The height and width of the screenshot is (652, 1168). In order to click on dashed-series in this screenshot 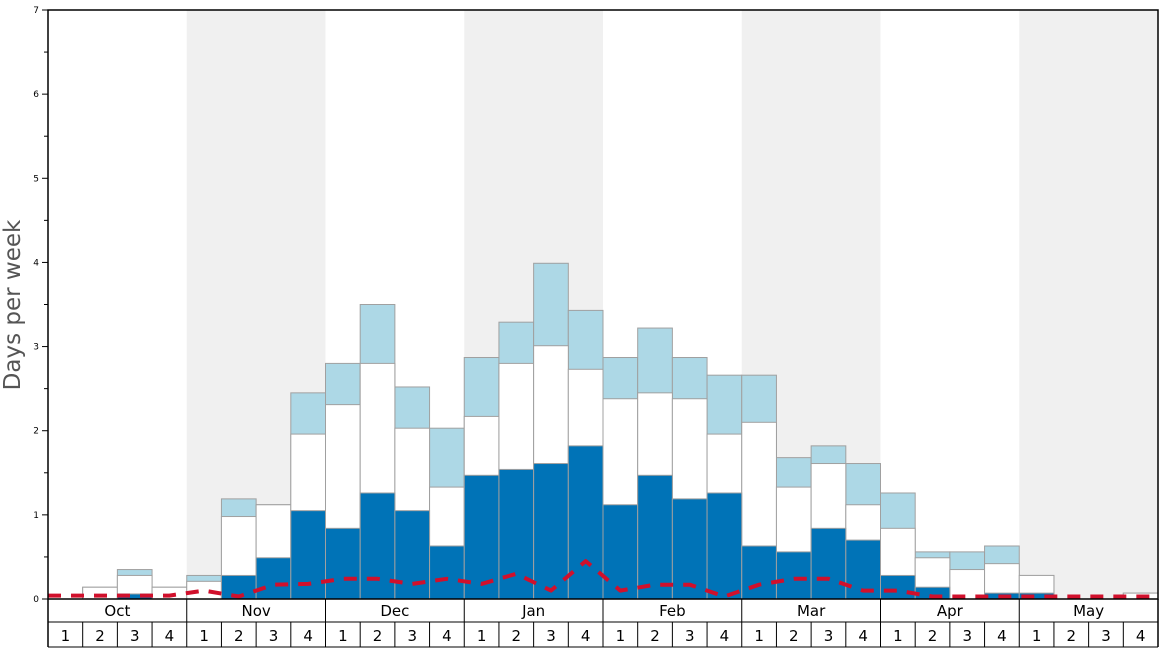, I will do `click(603, 579)`.